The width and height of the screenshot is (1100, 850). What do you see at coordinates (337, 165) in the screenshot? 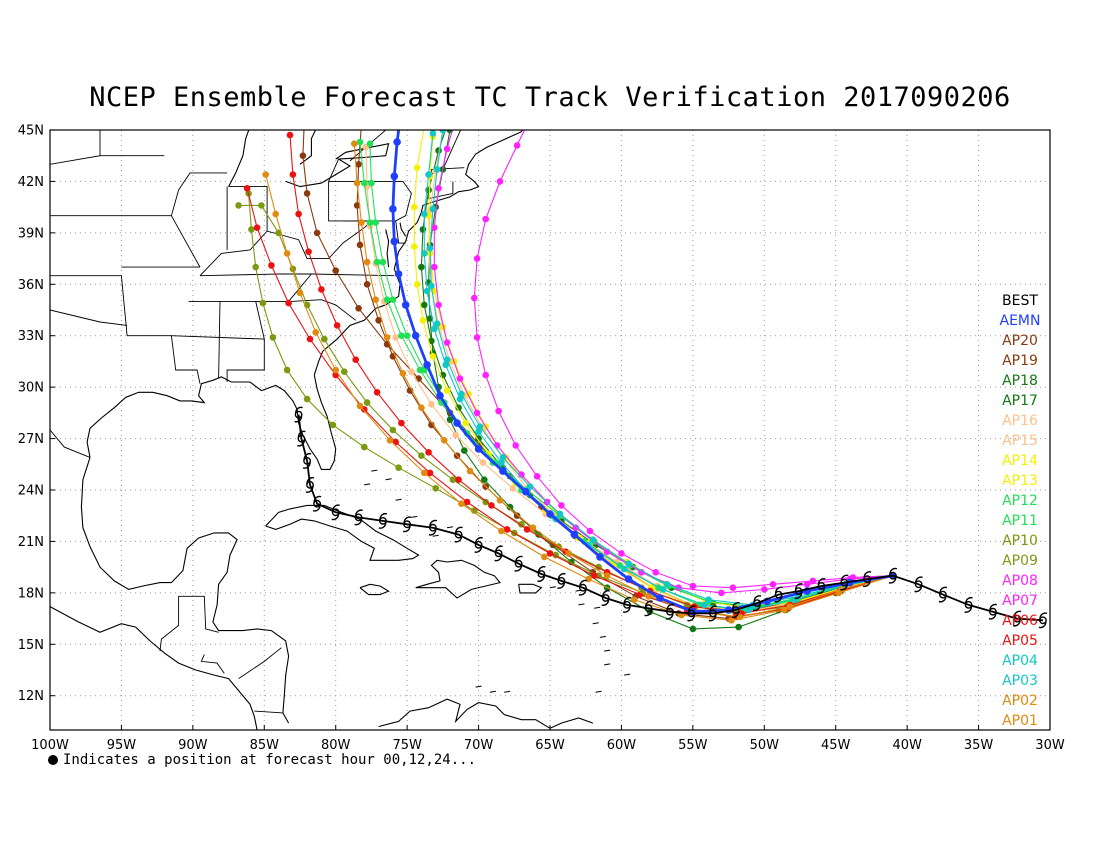
I see `coastline-great-lakes` at bounding box center [337, 165].